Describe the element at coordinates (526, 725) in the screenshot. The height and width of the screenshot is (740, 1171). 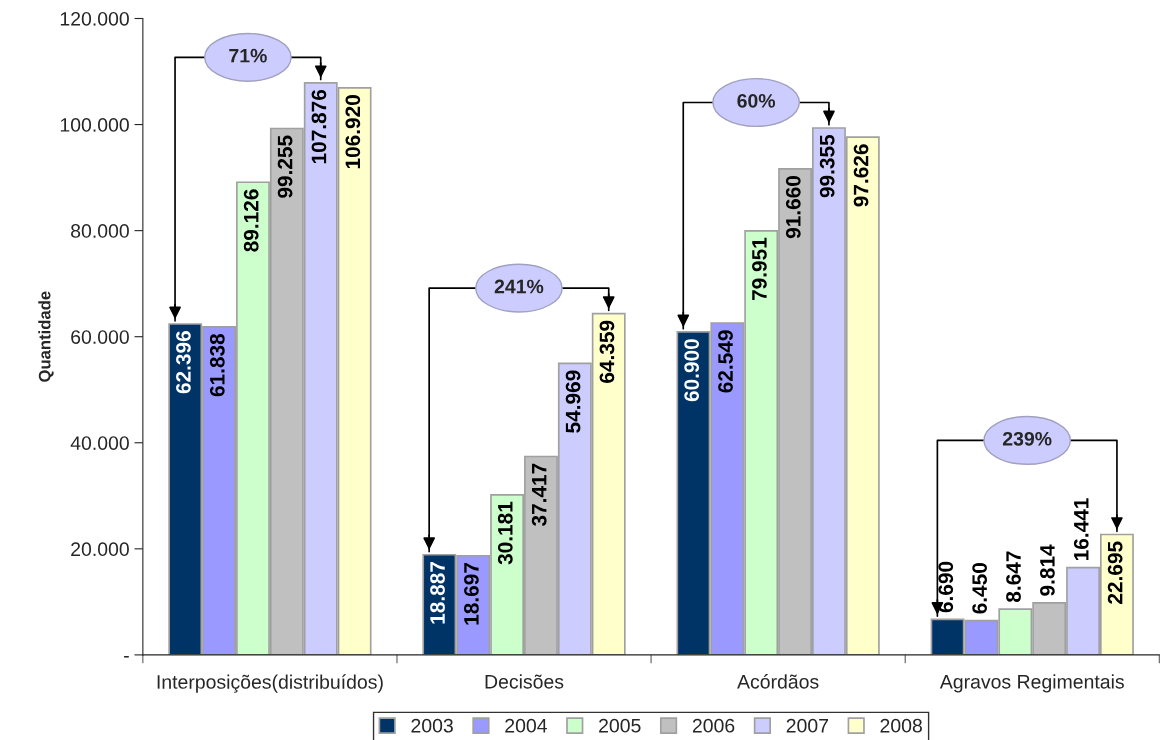
I see `legend-label: 2004` at that location.